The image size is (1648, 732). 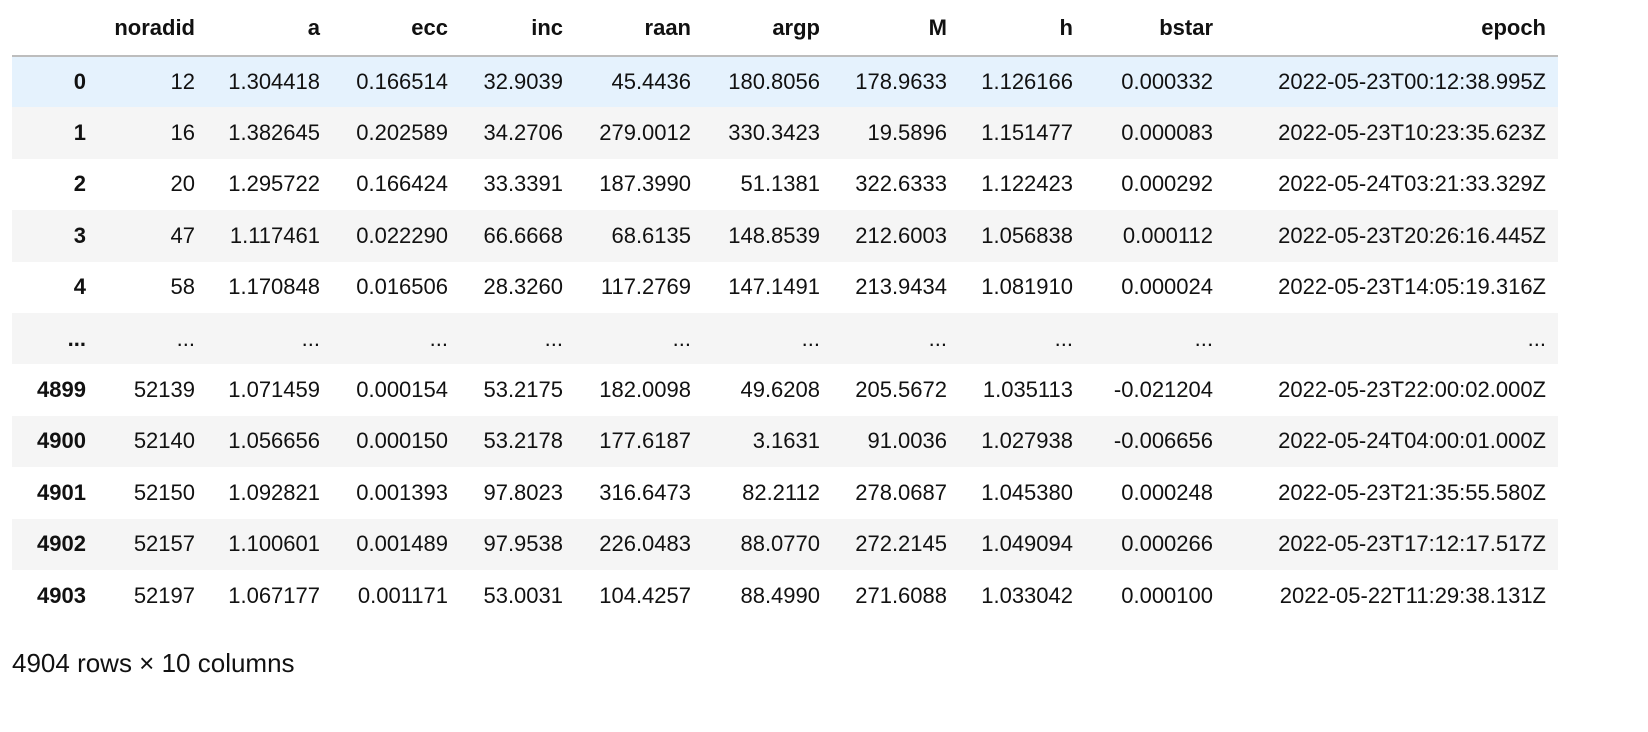 What do you see at coordinates (645, 287) in the screenshot?
I see `cell: 117.2769` at bounding box center [645, 287].